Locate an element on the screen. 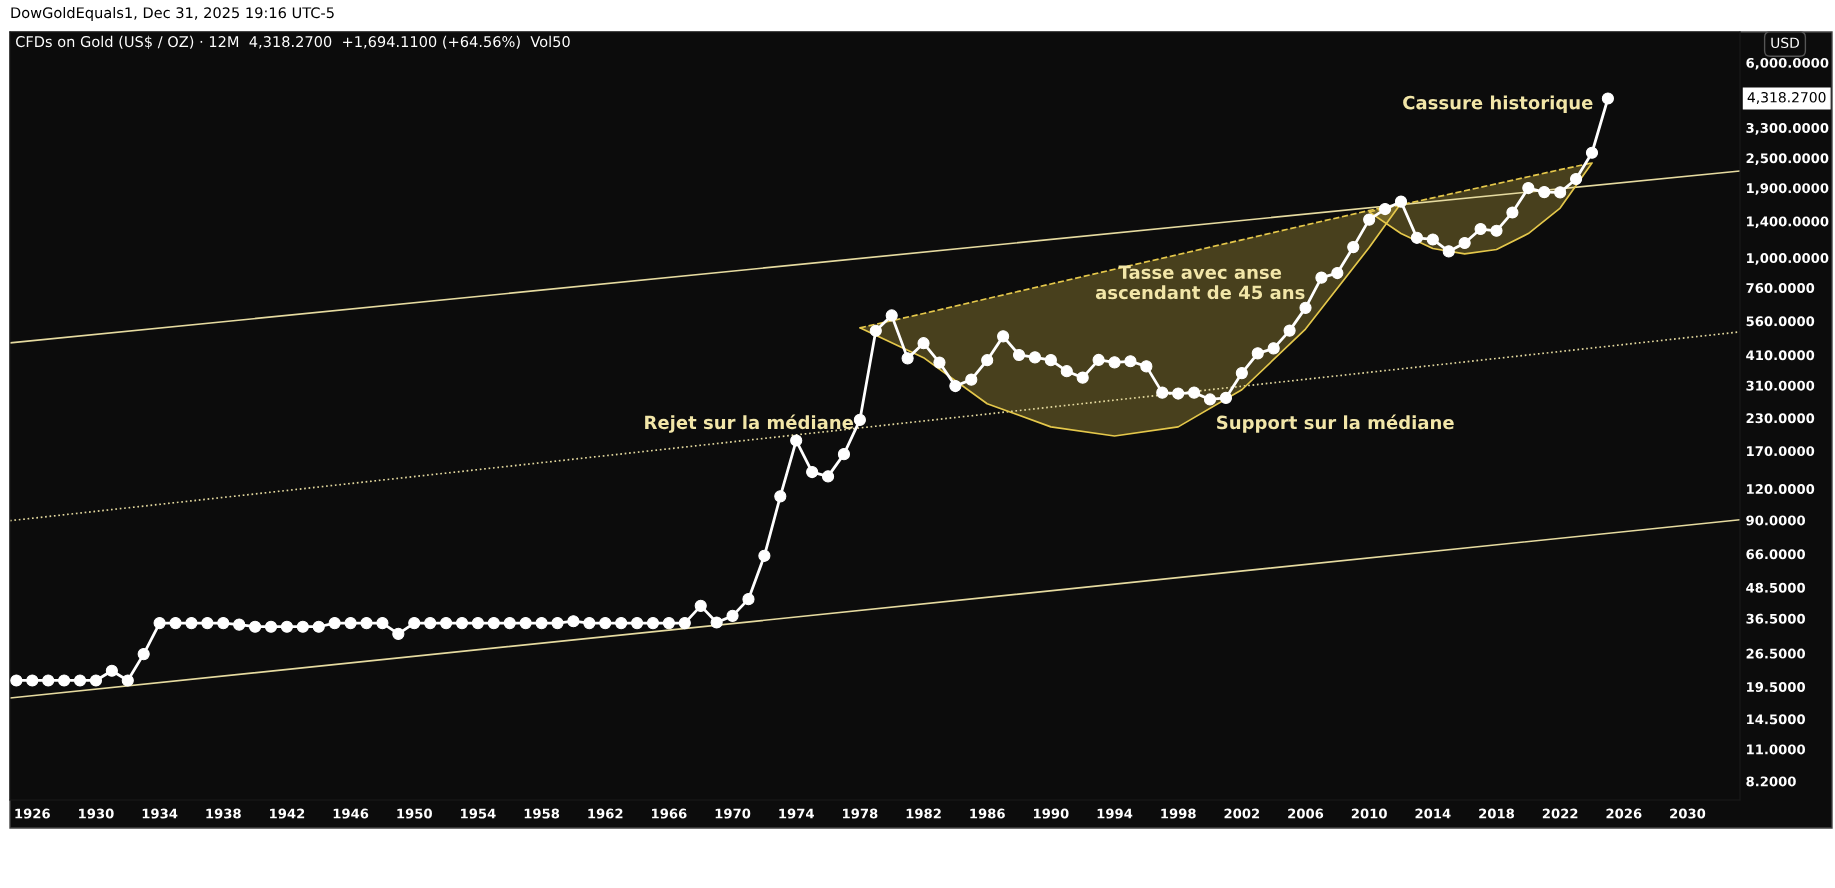 This screenshot has width=1835, height=888. x-tick-label: 2022 is located at coordinates (1560, 813).